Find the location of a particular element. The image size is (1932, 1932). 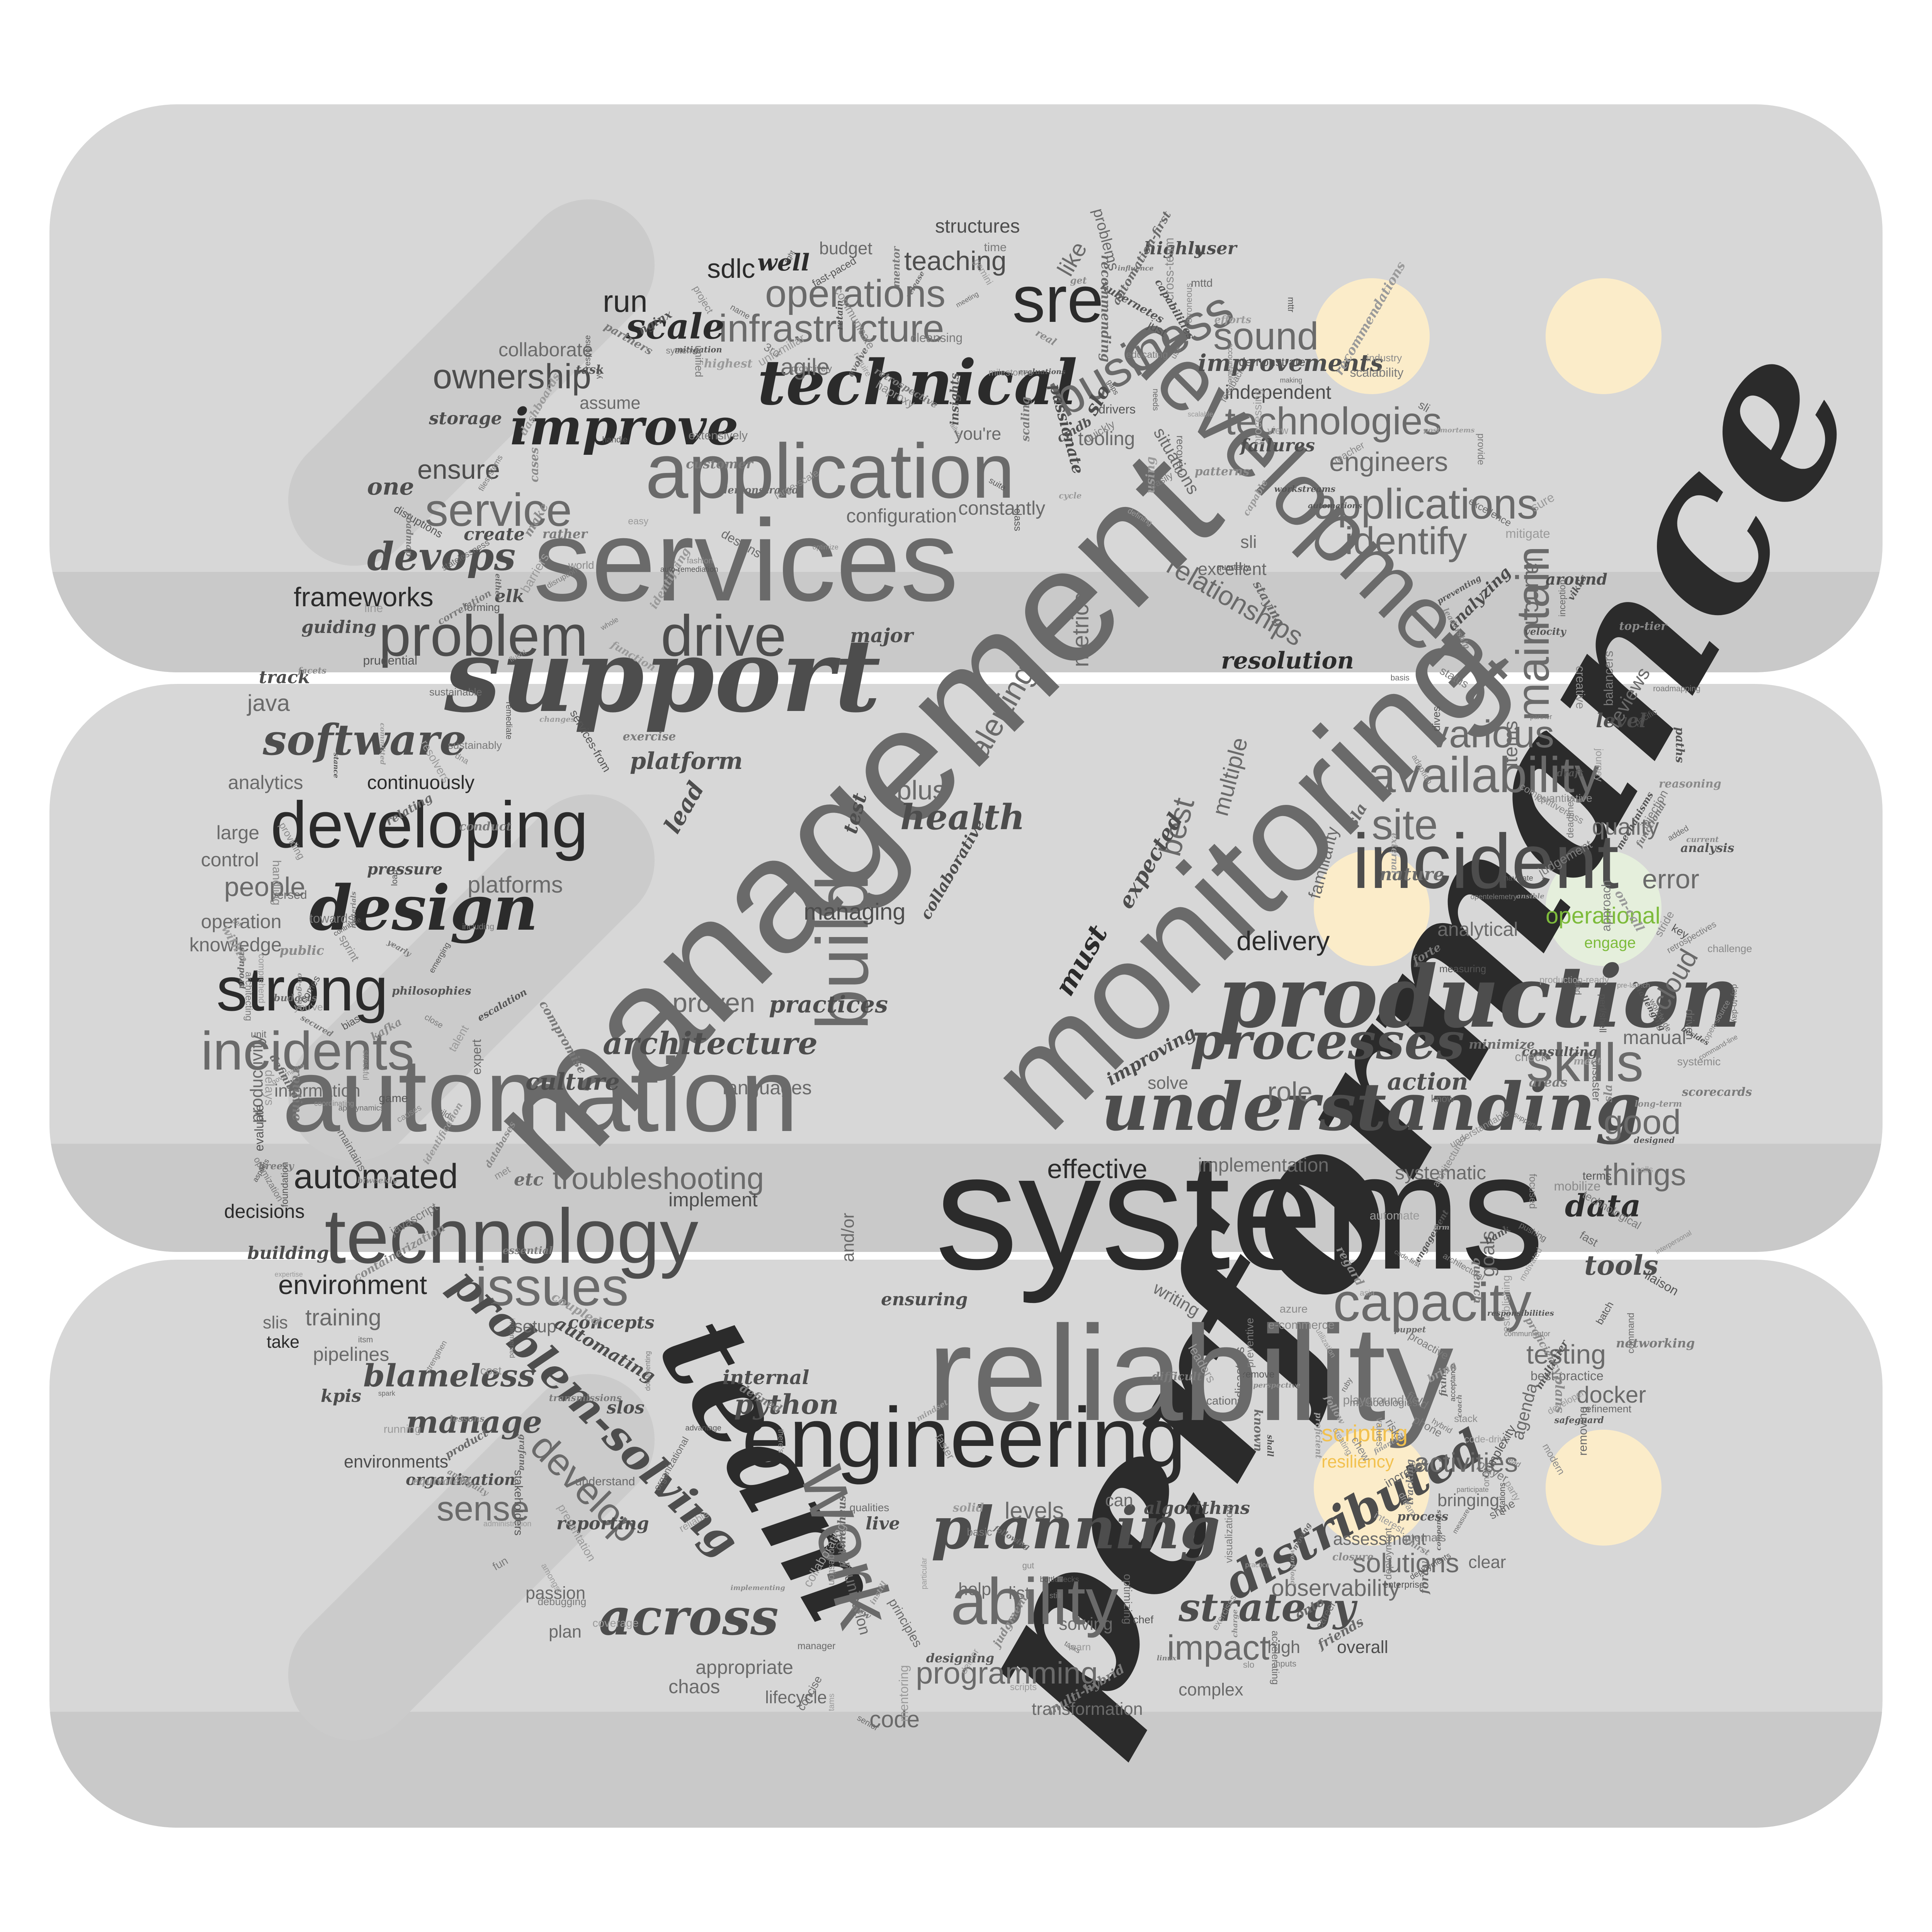

minor-word: linux is located at coordinates (1166, 1658).